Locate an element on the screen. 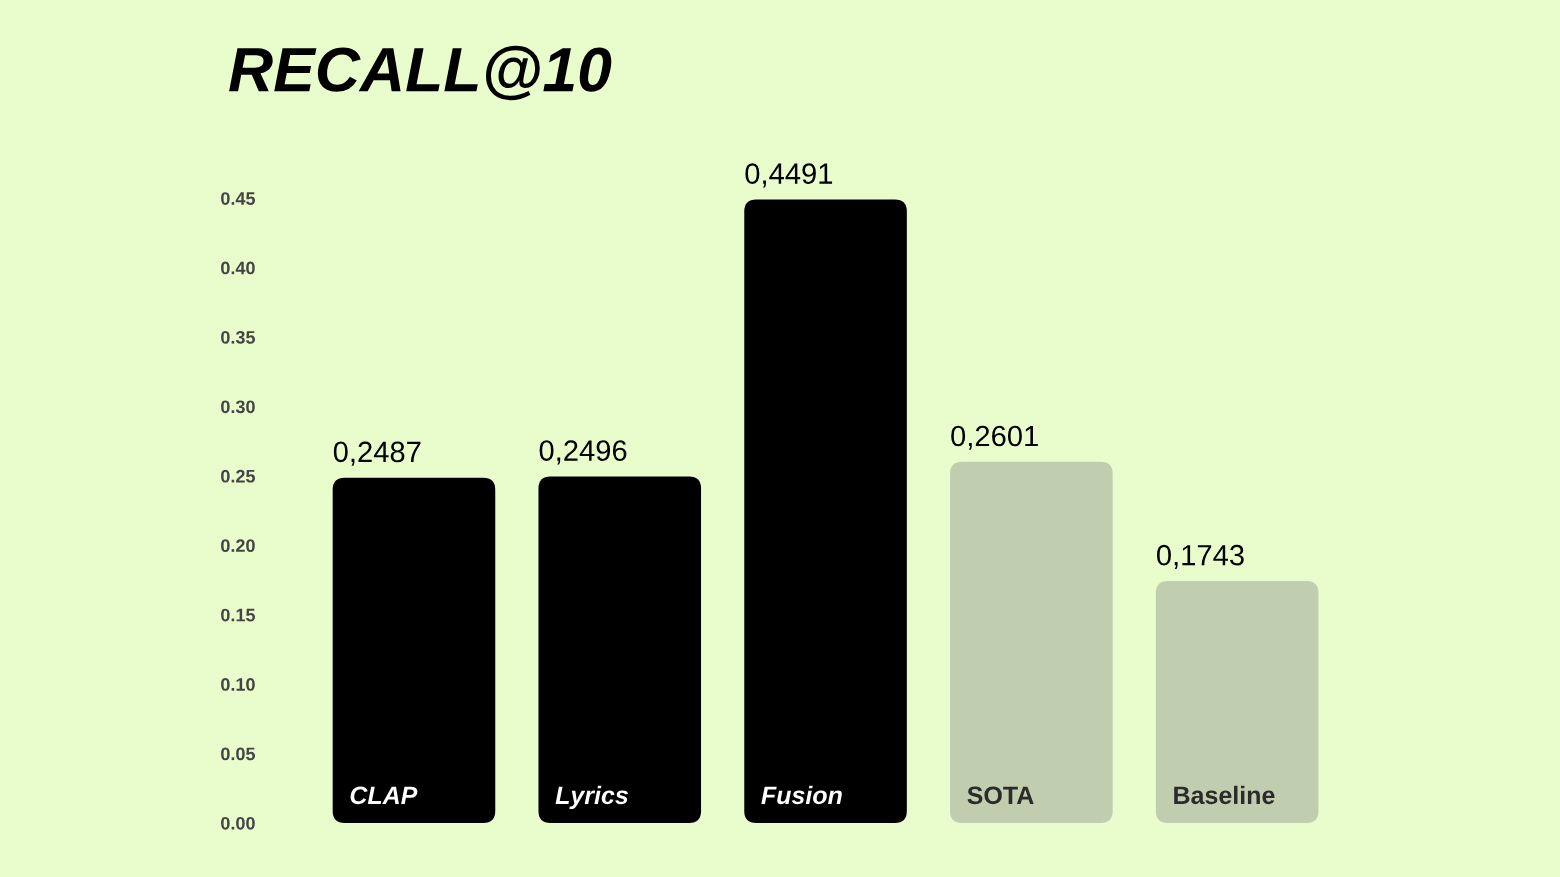  x-tick-label: Lyrics is located at coordinates (591, 797).